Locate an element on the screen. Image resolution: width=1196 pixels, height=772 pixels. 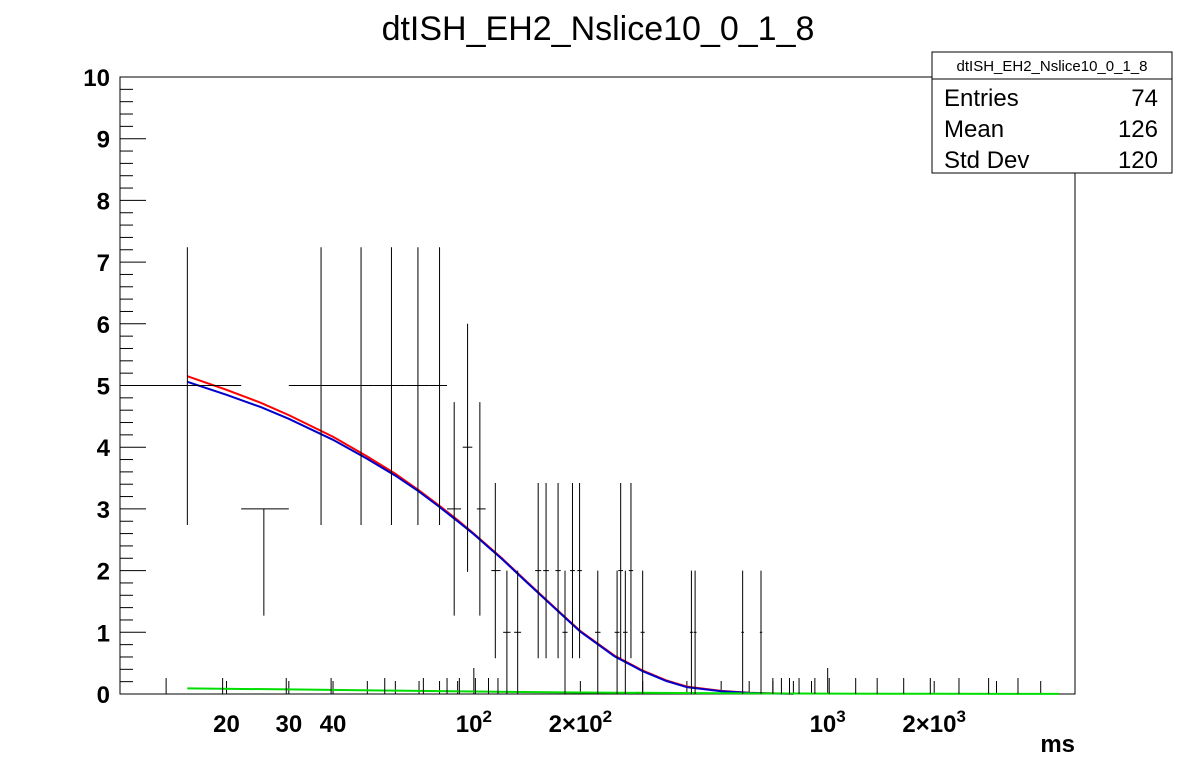
stats-entries-value: 74 is located at coordinates (1144, 98).